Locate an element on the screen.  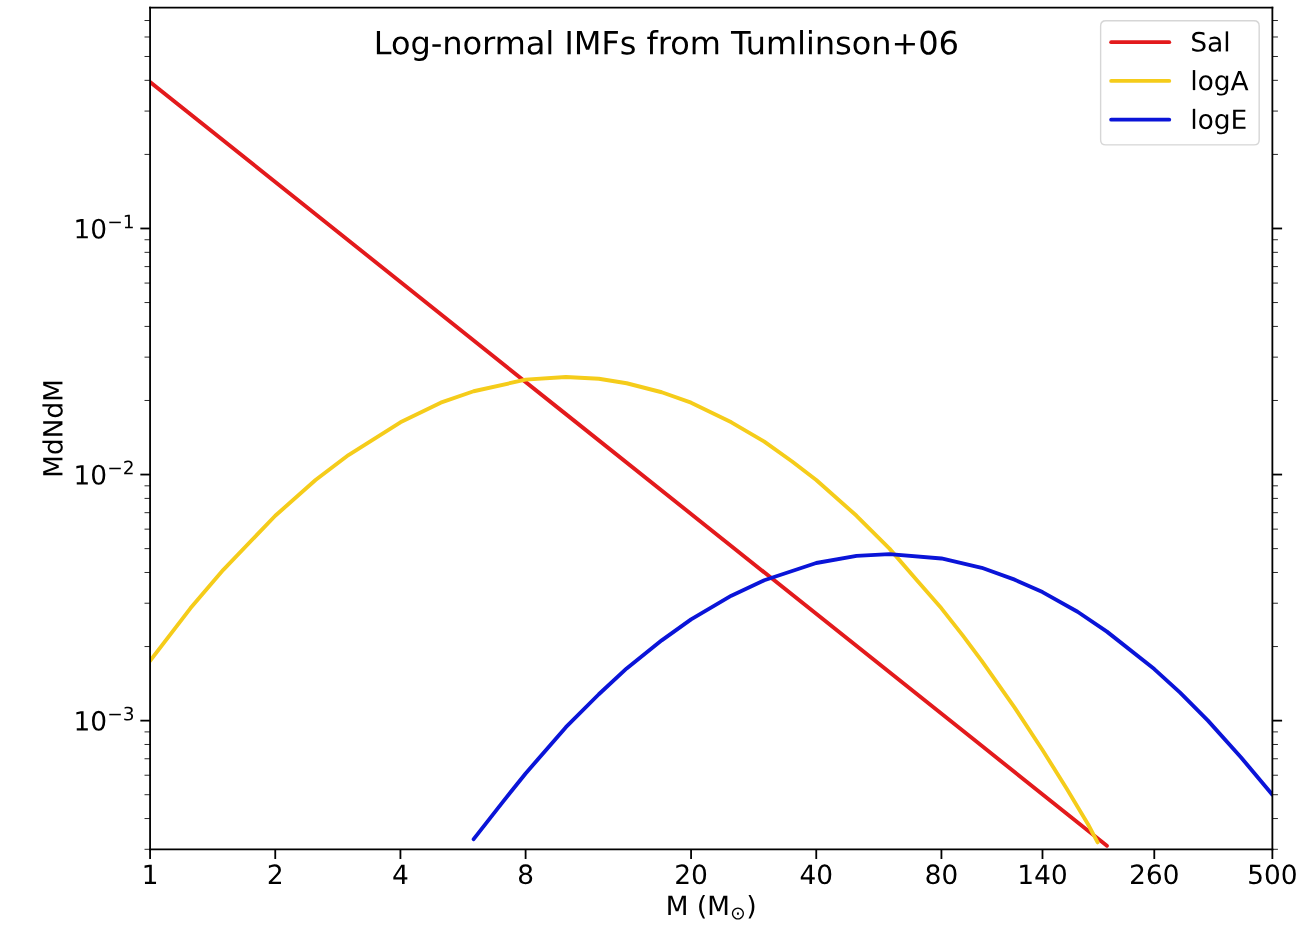
legend-label: Sal is located at coordinates (1210, 41).